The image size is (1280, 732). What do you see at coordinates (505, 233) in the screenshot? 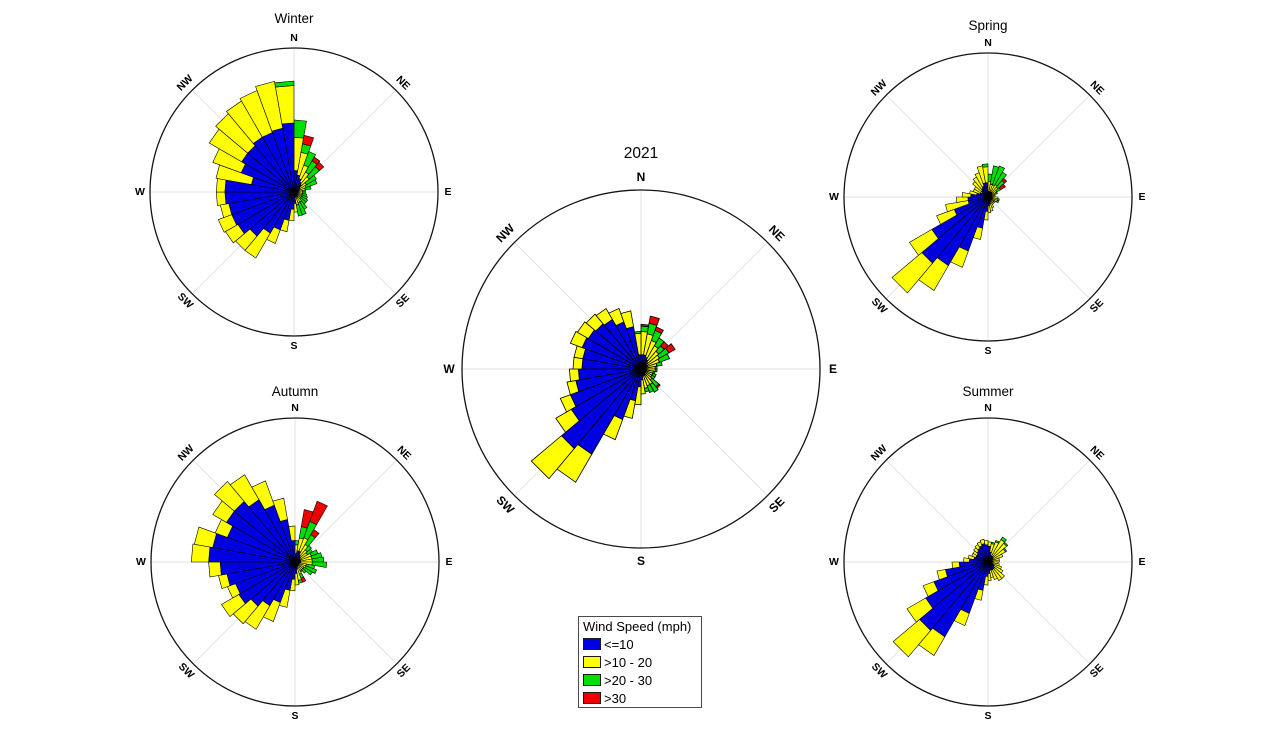
I see `svg-text: NW` at bounding box center [505, 233].